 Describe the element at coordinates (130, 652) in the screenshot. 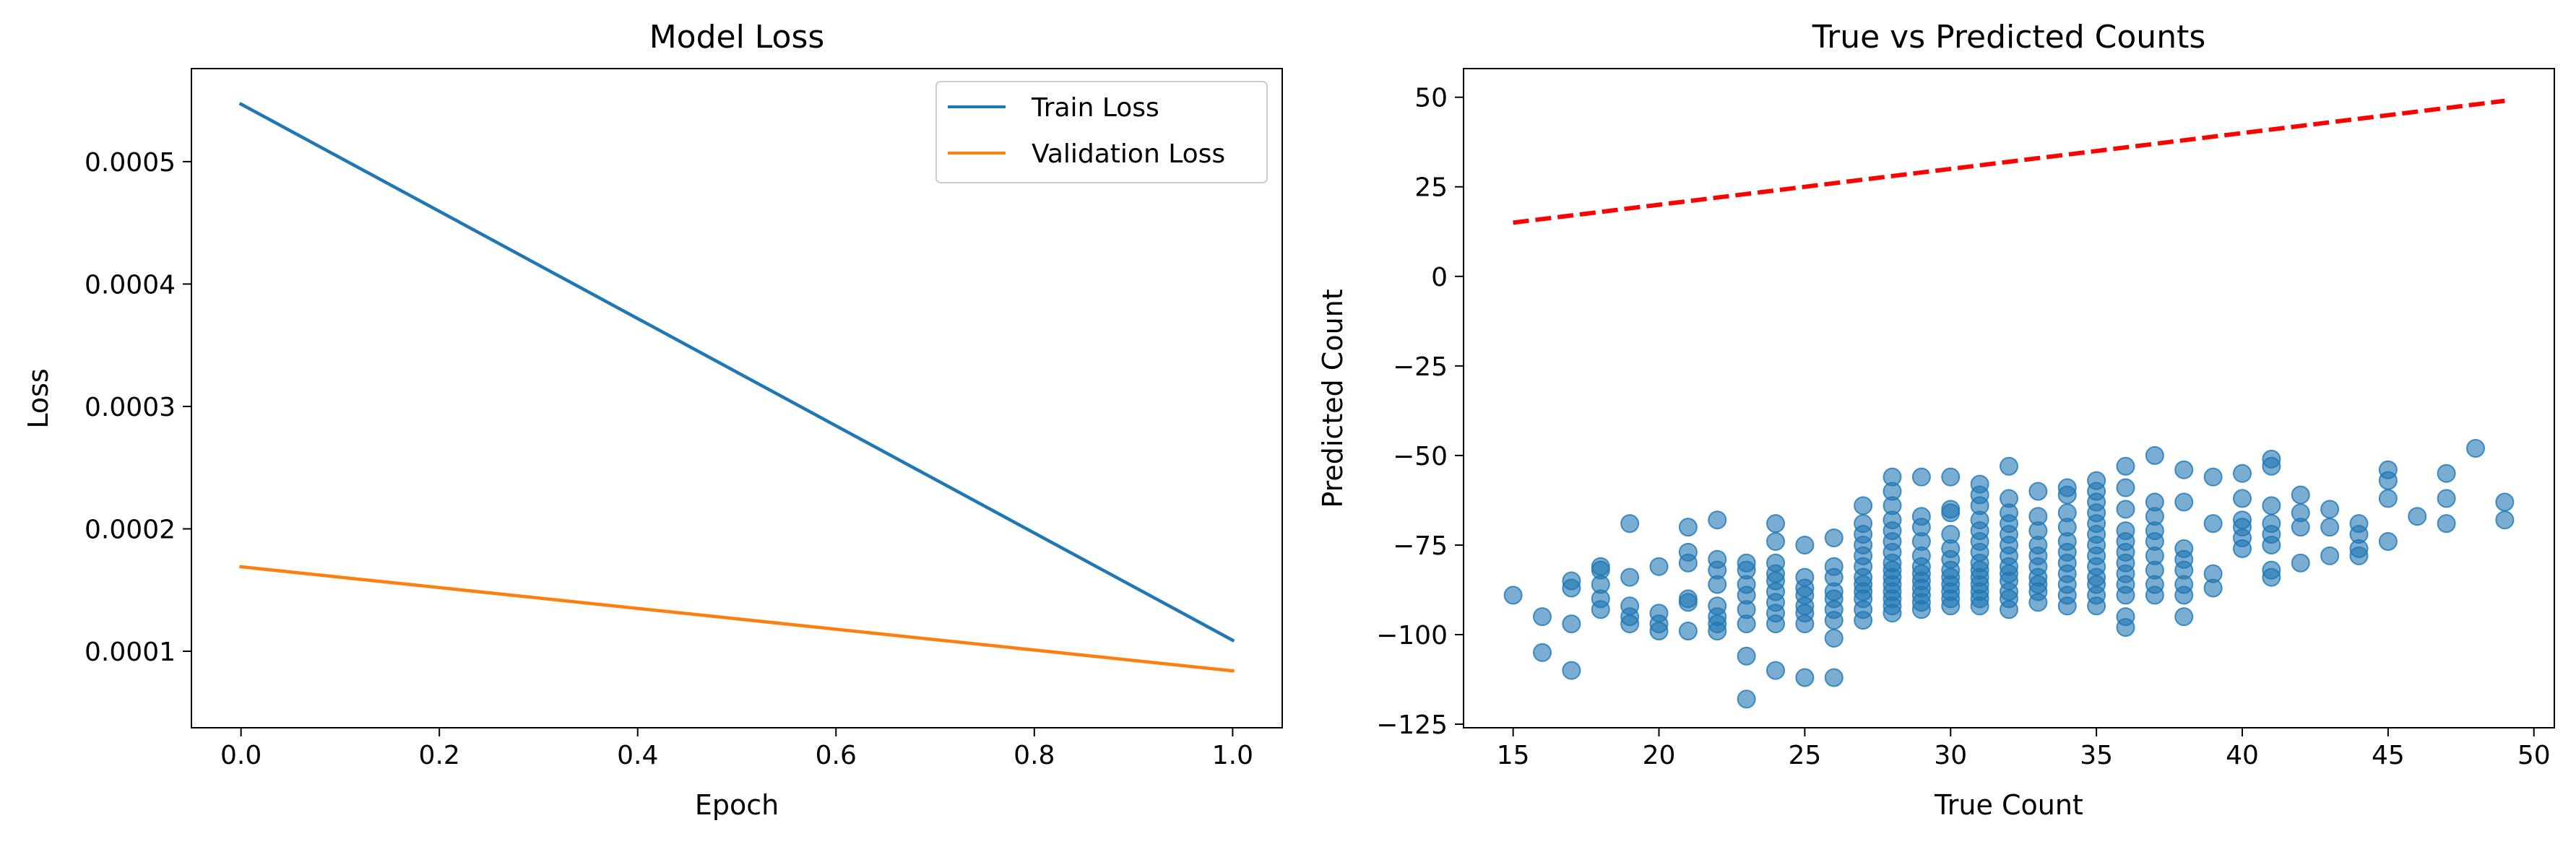

I see `y-tick-label: 0.0001` at that location.